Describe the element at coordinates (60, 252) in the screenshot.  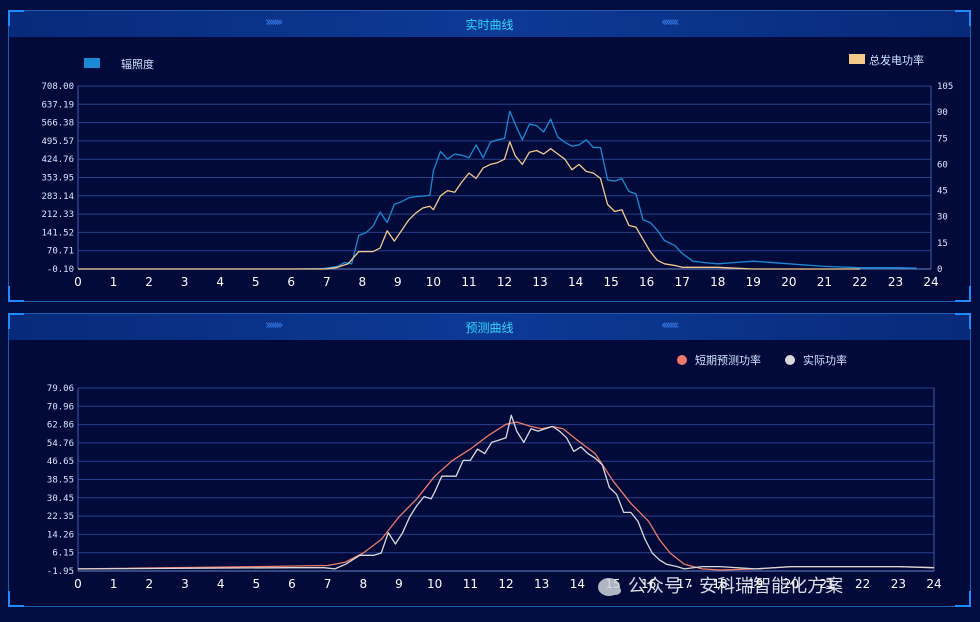
I see `y-tick-label: 70.71` at that location.